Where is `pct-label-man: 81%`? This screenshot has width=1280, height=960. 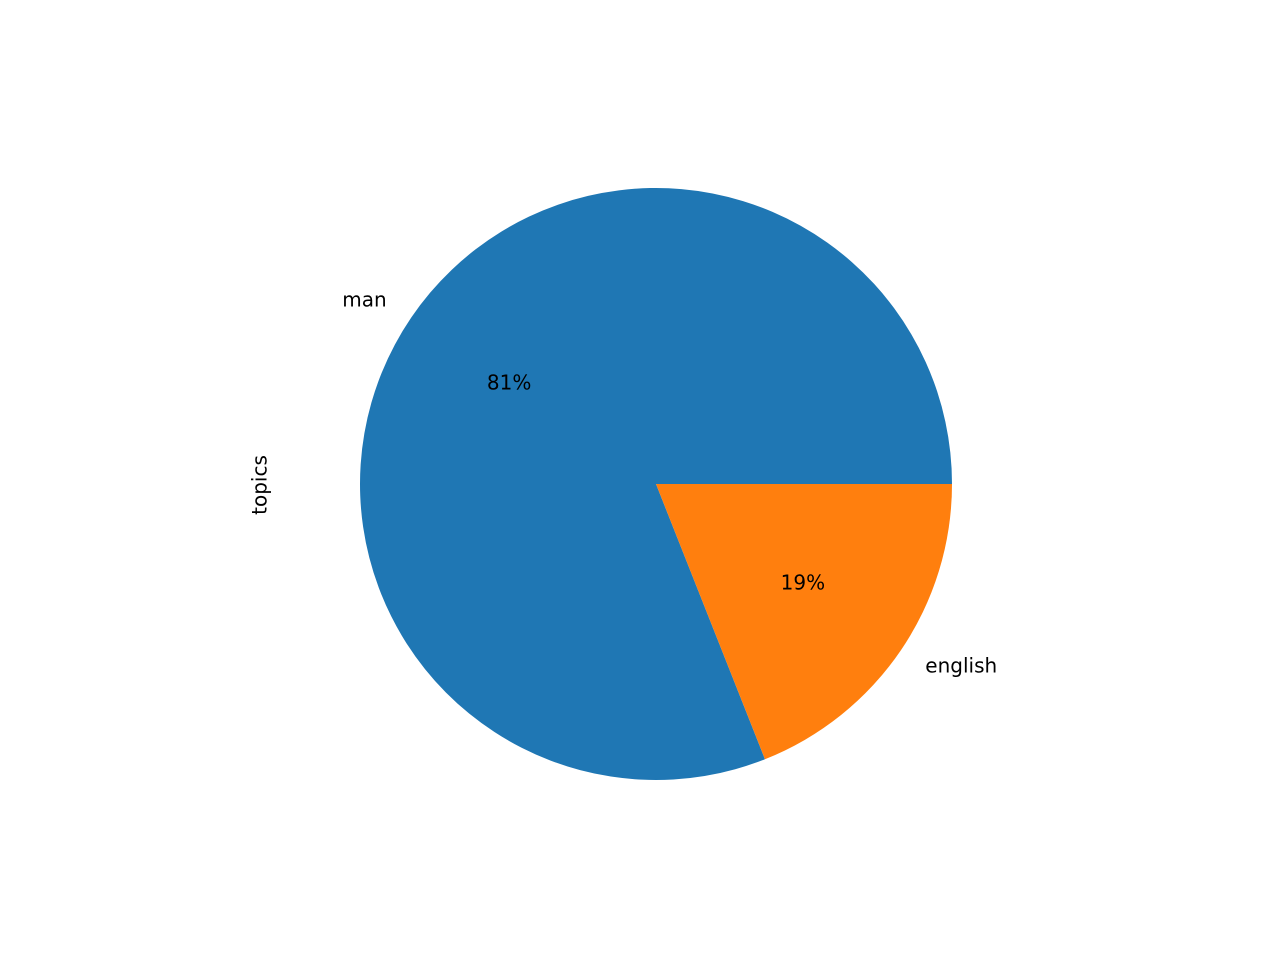 pct-label-man: 81% is located at coordinates (509, 383).